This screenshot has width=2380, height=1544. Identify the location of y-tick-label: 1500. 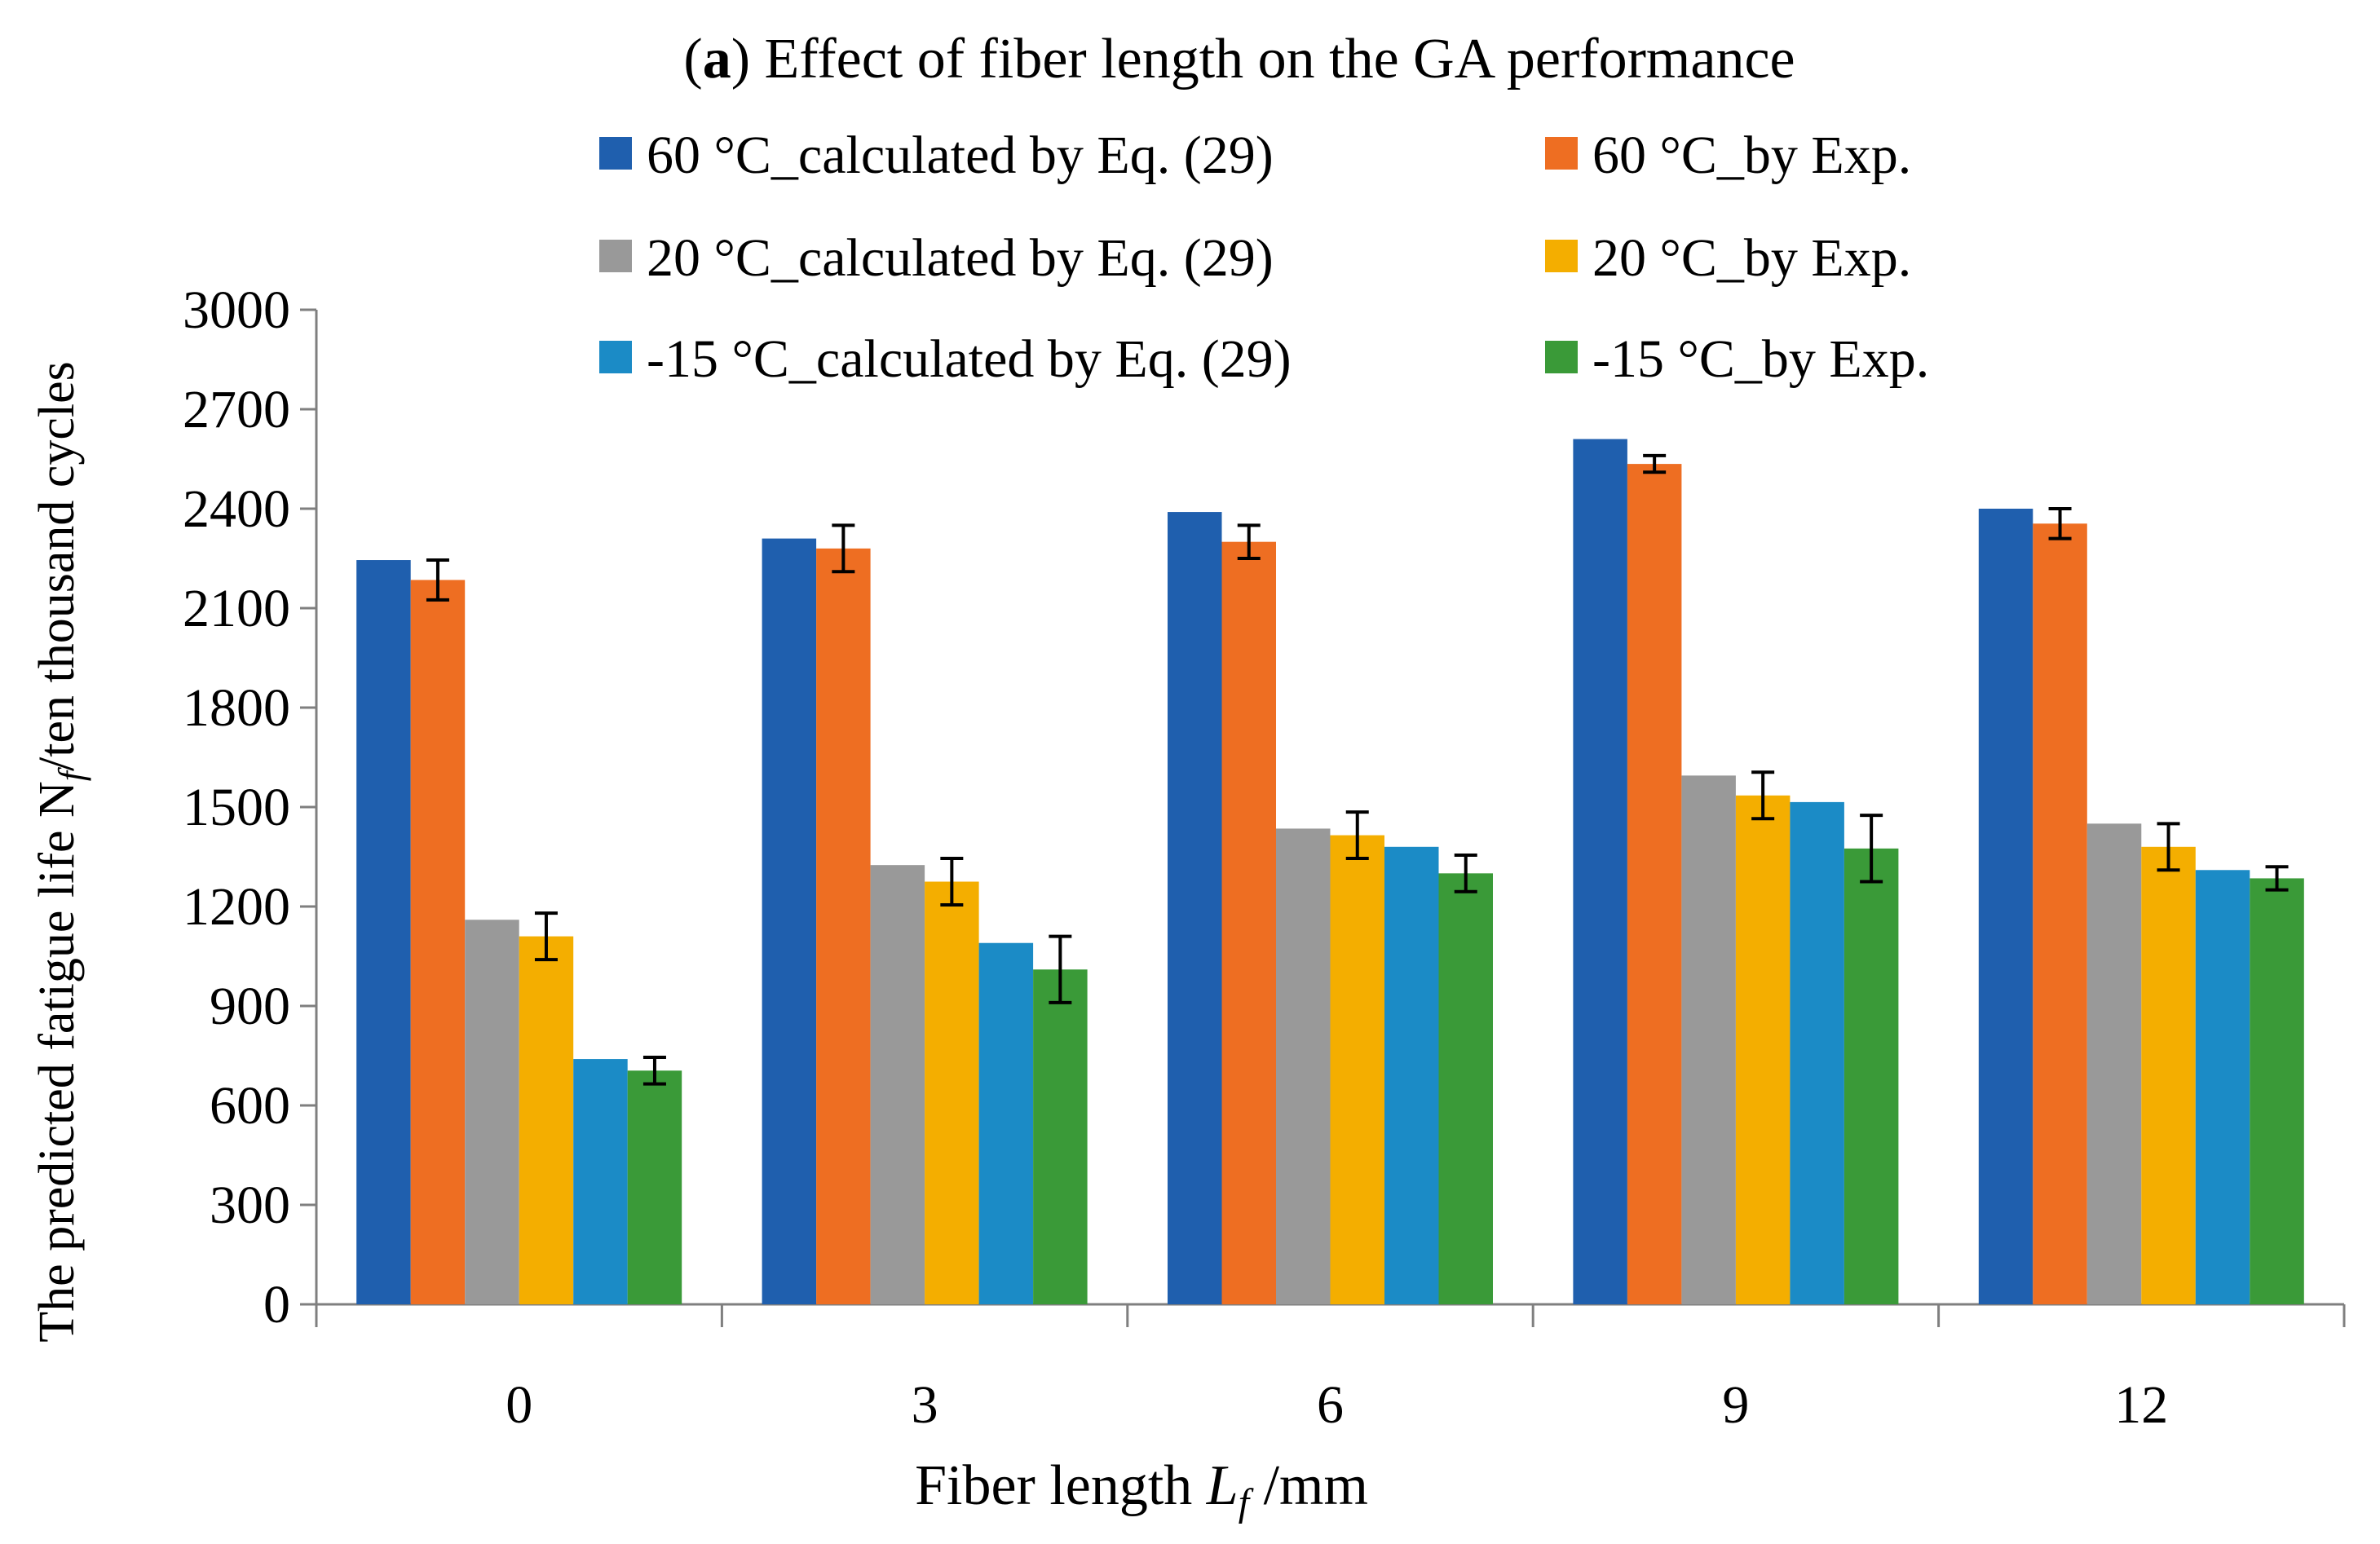
(236, 807).